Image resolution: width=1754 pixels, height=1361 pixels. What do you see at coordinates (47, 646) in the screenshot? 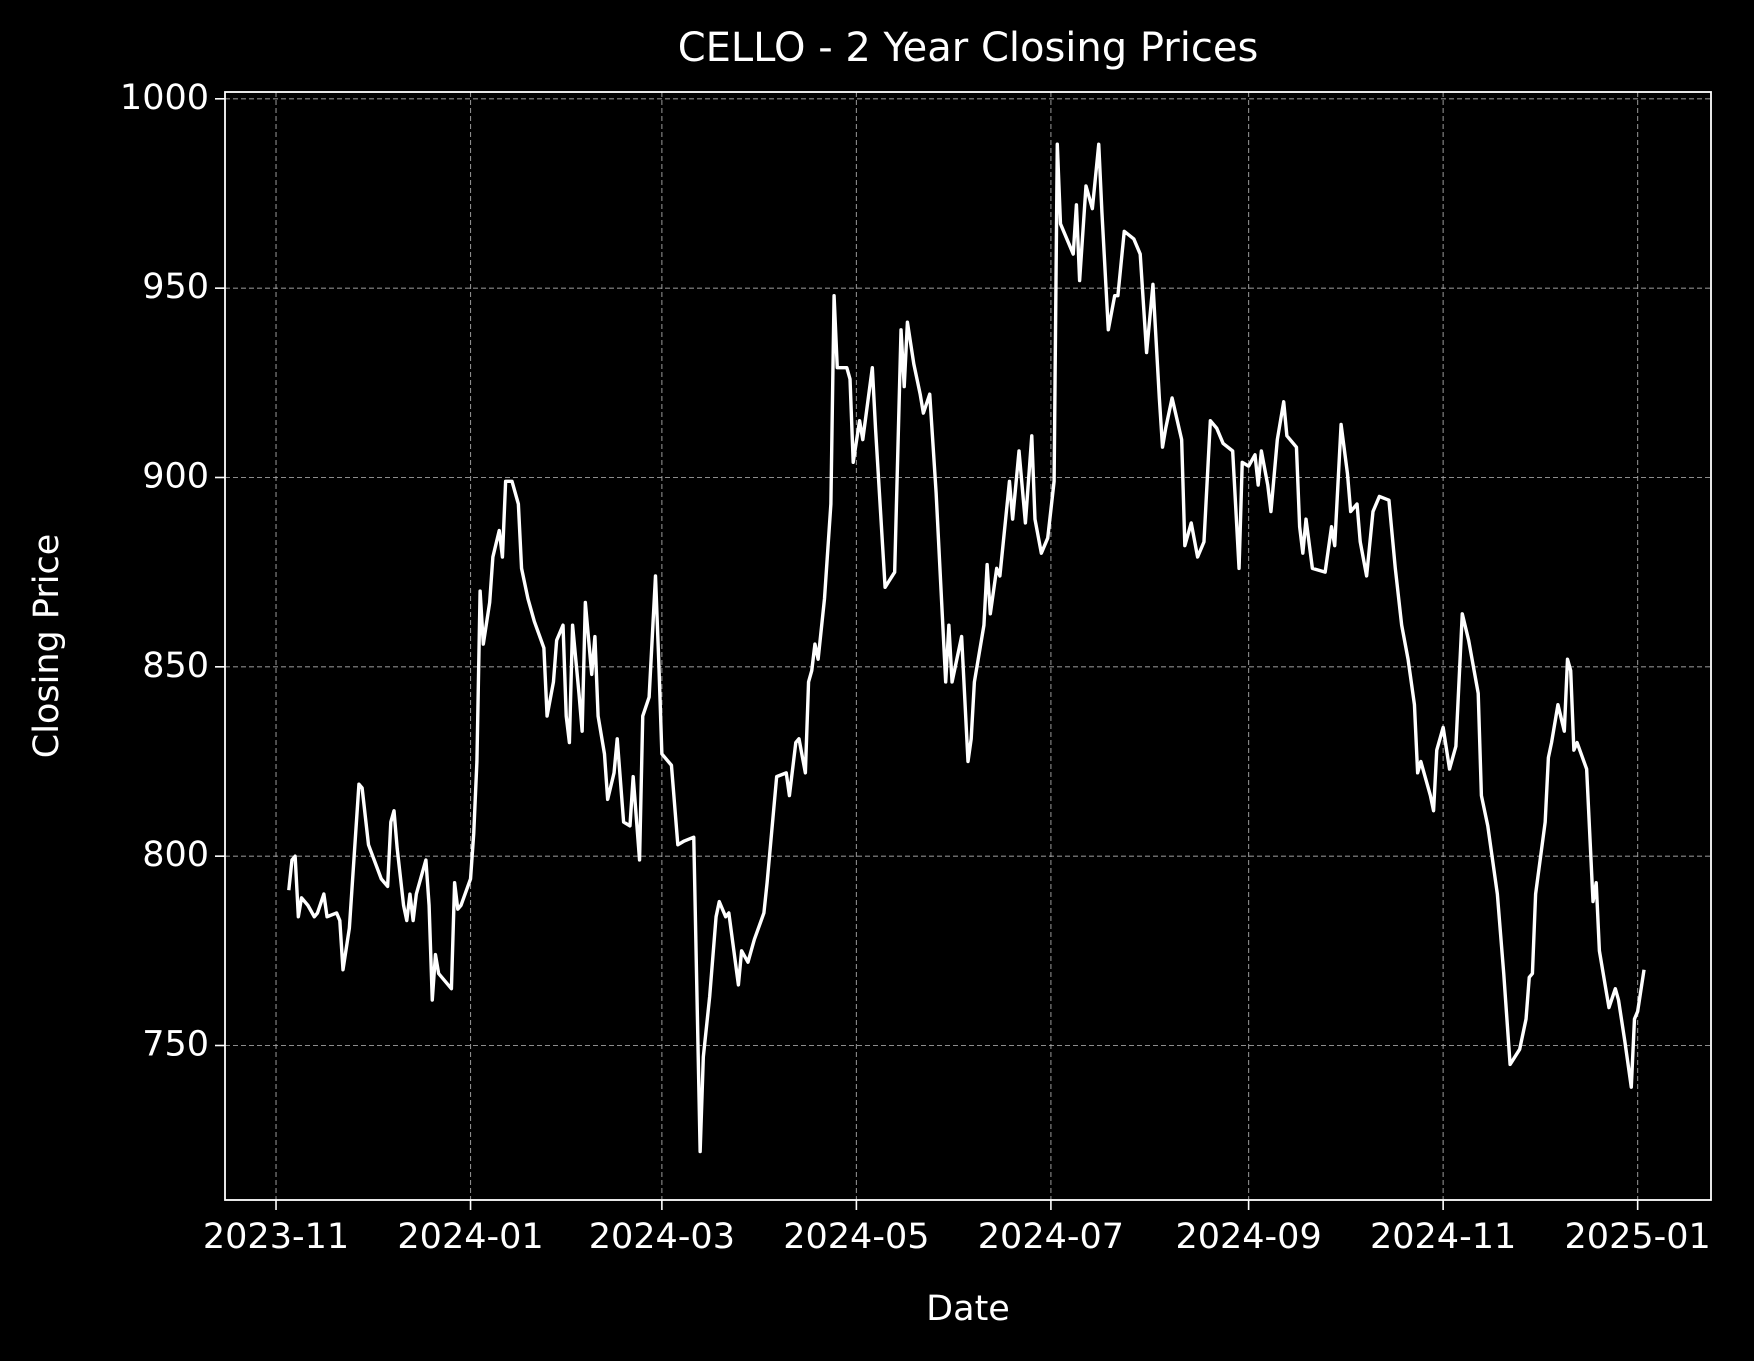
I see `y-axis-label: Closing Price` at bounding box center [47, 646].